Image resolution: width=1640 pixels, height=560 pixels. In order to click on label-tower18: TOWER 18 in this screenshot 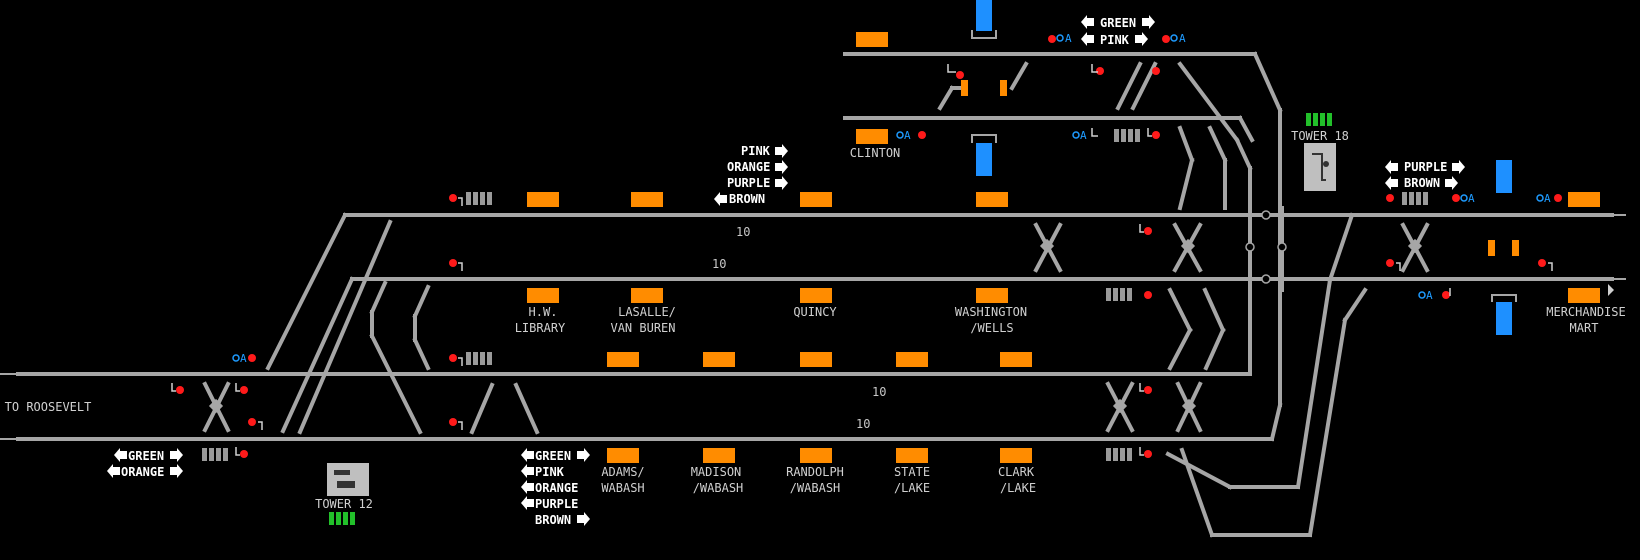, I will do `click(1320, 136)`.